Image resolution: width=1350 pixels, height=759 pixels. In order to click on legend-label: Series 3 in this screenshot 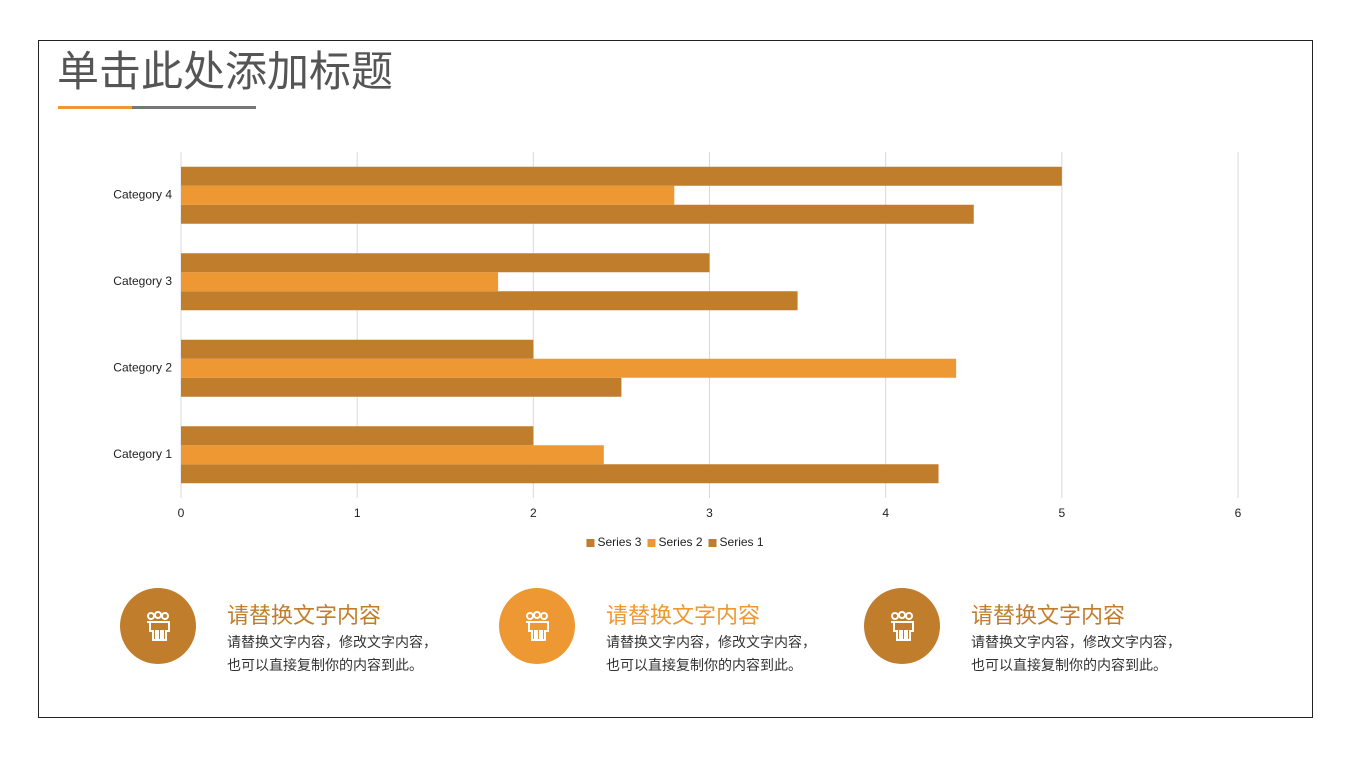, I will do `click(619, 542)`.